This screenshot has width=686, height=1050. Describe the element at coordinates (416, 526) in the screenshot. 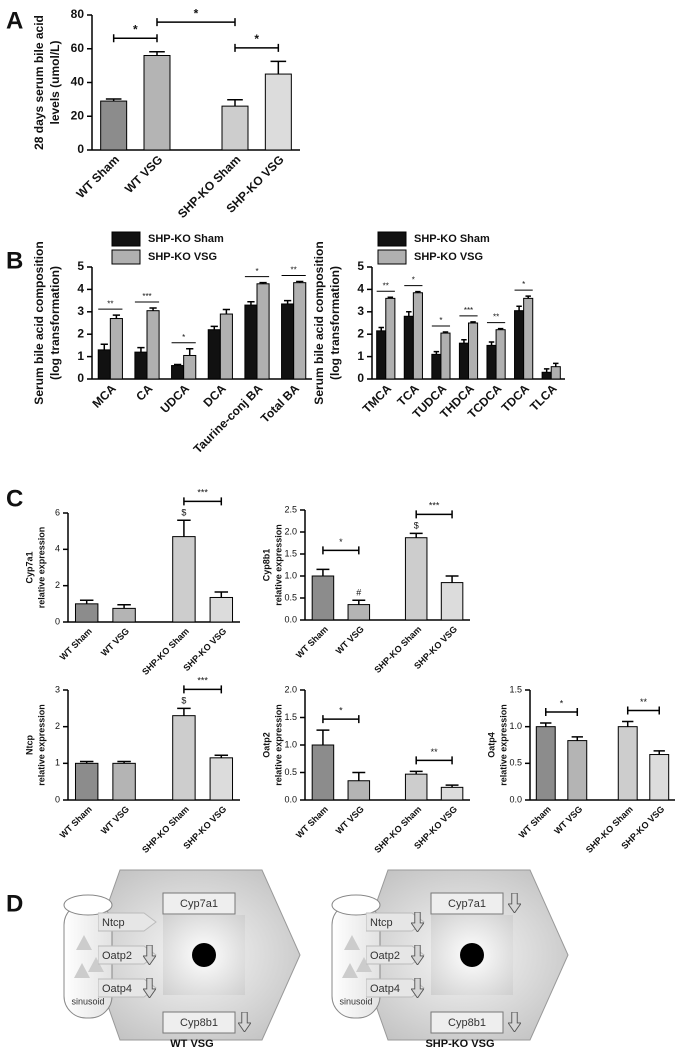

I see `marker: $` at that location.